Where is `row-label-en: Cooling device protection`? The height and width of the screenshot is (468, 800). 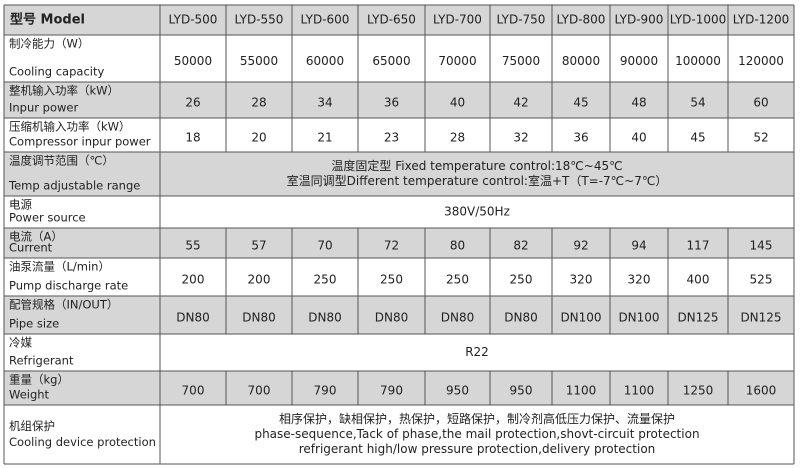
row-label-en: Cooling device protection is located at coordinates (82, 442).